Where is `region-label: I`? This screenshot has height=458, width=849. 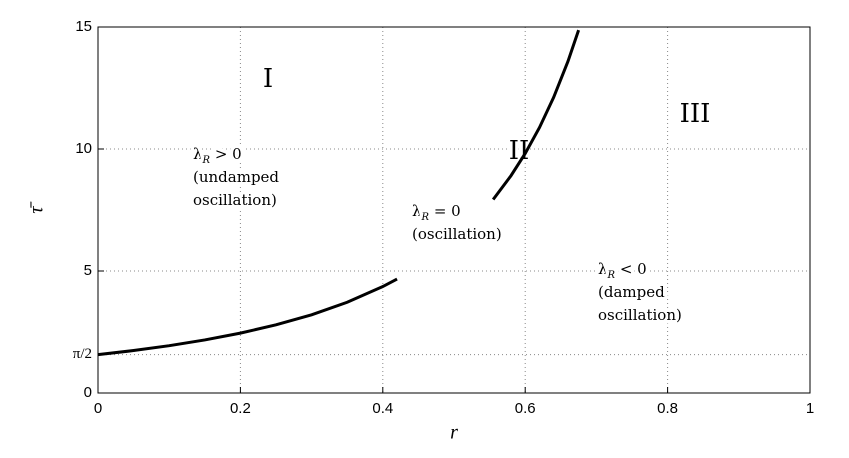 region-label: I is located at coordinates (268, 79).